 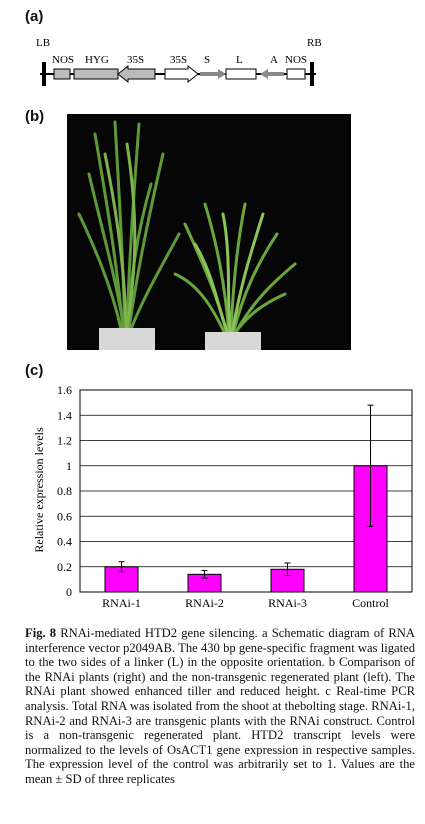 What do you see at coordinates (41, 633) in the screenshot?
I see `figure-label: Fig. 8` at bounding box center [41, 633].